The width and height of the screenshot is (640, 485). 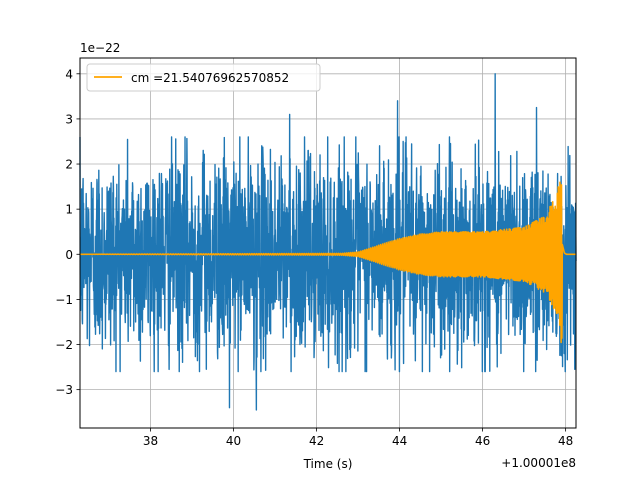 I want to click on legend-frame, so click(x=203, y=77).